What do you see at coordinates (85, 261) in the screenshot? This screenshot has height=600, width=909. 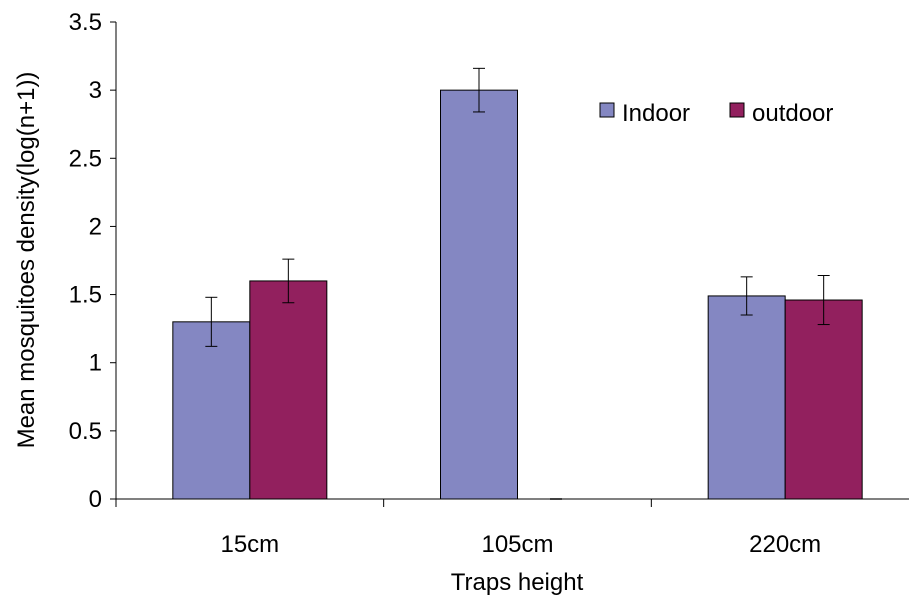 I see `y-axis-tick-labels: 0 0.5 1 1.5 2 2.5 3 3.5` at bounding box center [85, 261].